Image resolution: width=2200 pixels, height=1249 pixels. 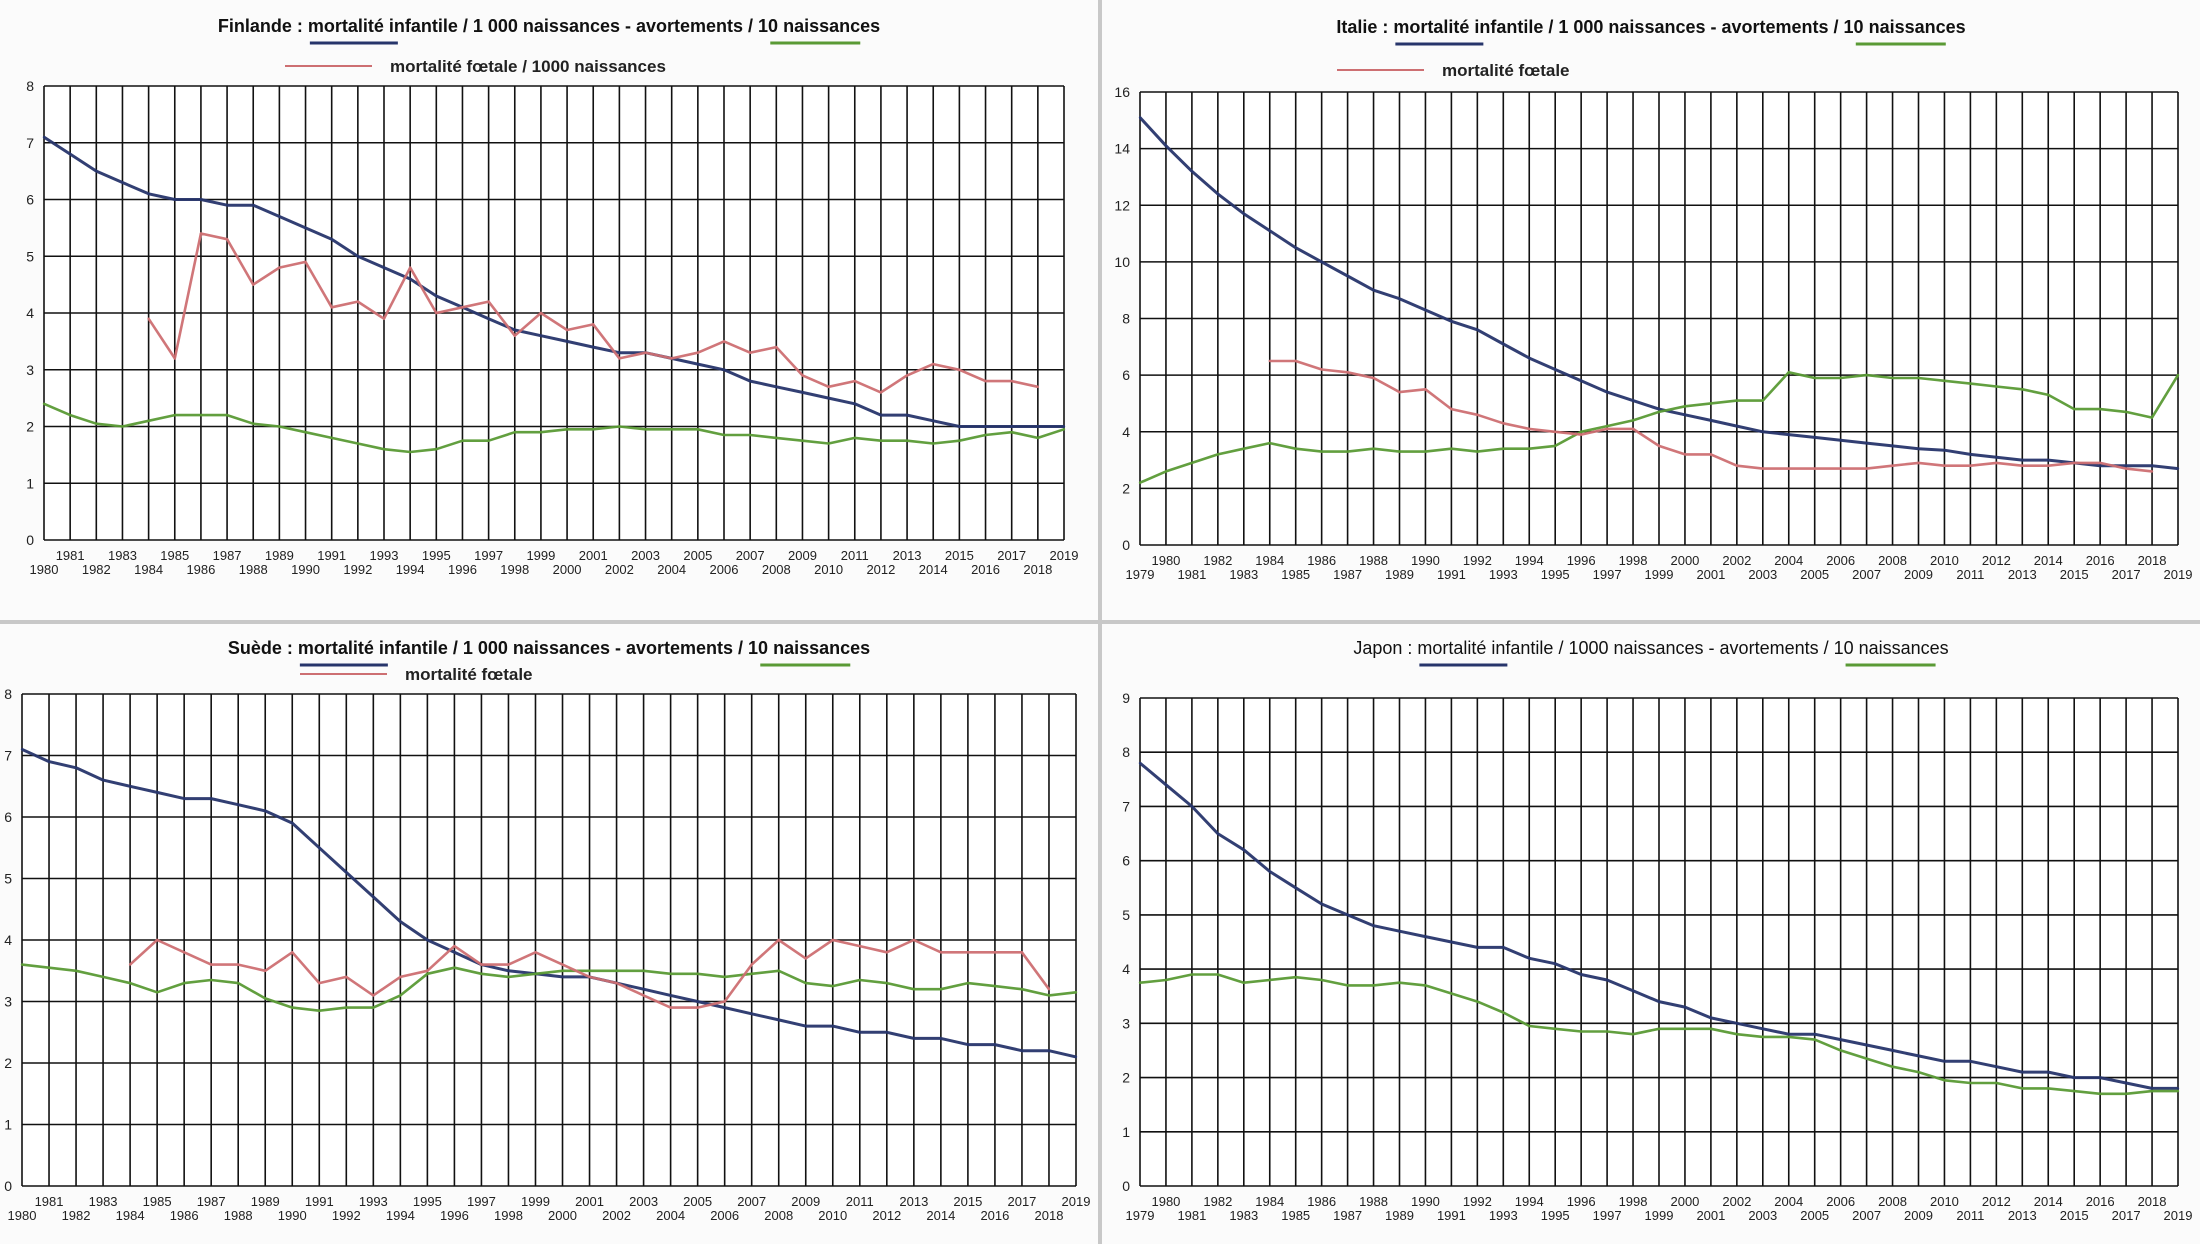 I want to click on x-tick-label: 2008, so click(x=1892, y=560).